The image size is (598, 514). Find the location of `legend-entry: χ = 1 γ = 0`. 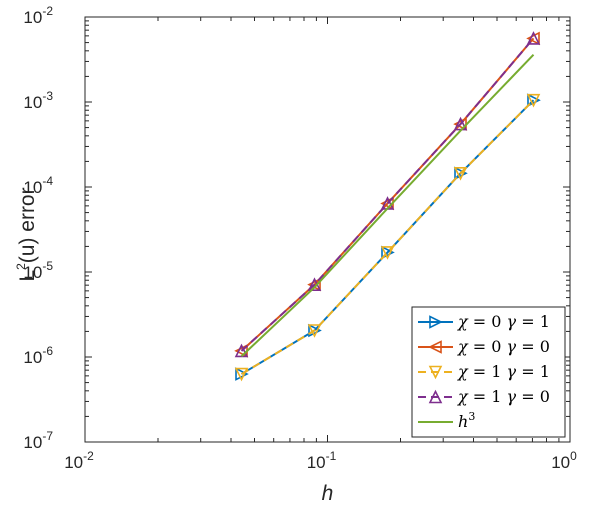

legend-entry: χ = 1 γ = 0 is located at coordinates (503, 396).